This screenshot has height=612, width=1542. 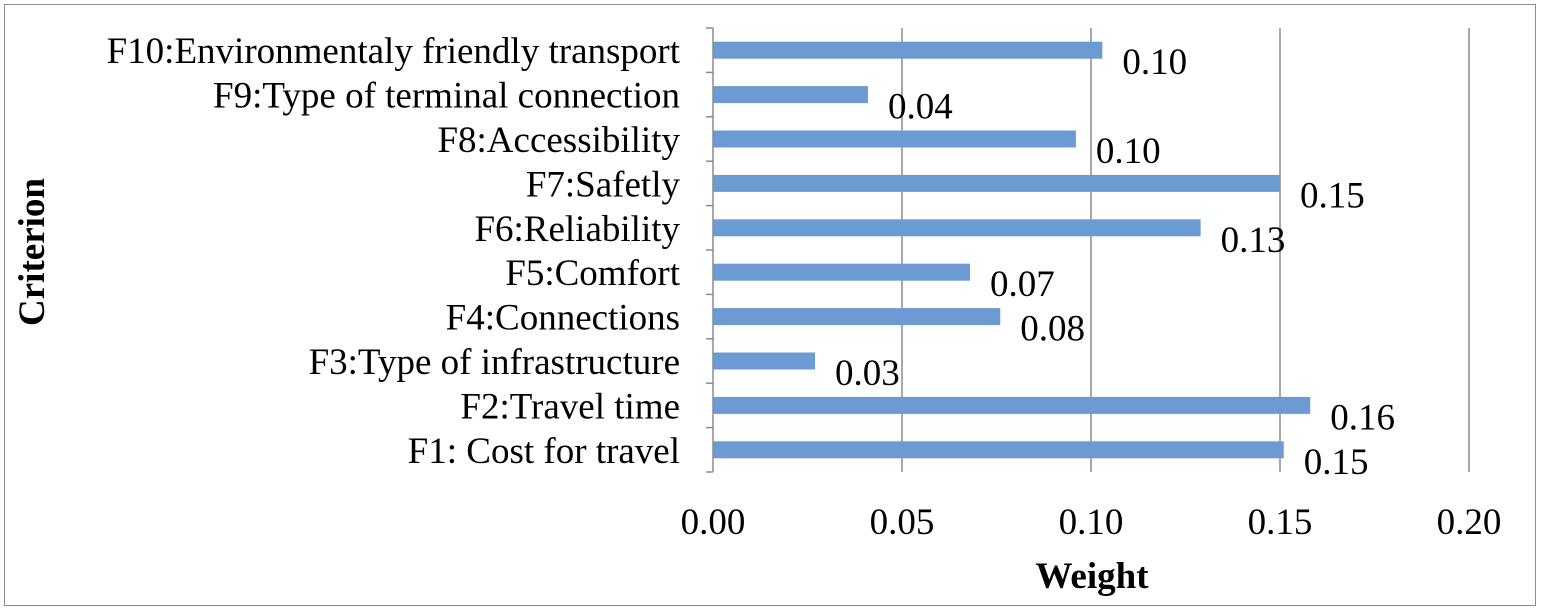 What do you see at coordinates (563, 318) in the screenshot?
I see `category-label: F4:Connections` at bounding box center [563, 318].